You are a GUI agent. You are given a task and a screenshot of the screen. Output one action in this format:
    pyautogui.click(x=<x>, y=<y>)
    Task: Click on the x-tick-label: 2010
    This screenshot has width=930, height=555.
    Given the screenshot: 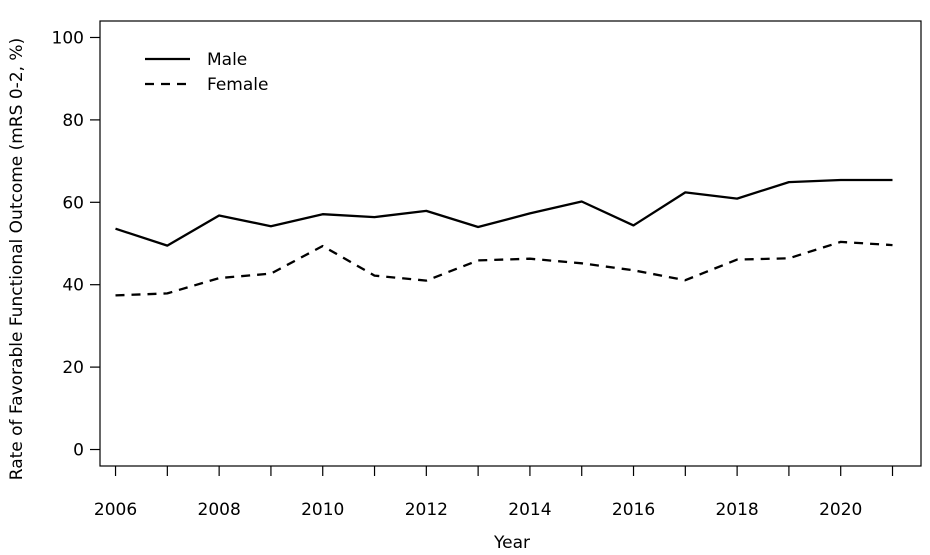 What is the action you would take?
    pyautogui.click(x=322, y=510)
    